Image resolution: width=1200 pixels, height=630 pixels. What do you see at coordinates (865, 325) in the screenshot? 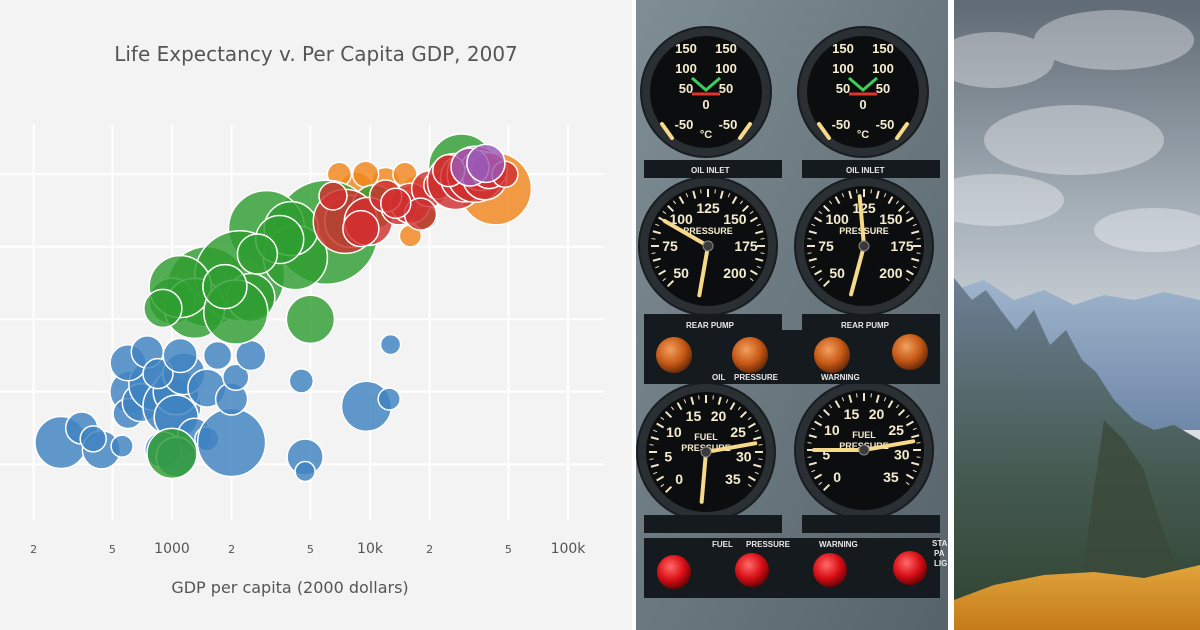
I see `rear-pump-label-2: REAR PUMP` at bounding box center [865, 325].